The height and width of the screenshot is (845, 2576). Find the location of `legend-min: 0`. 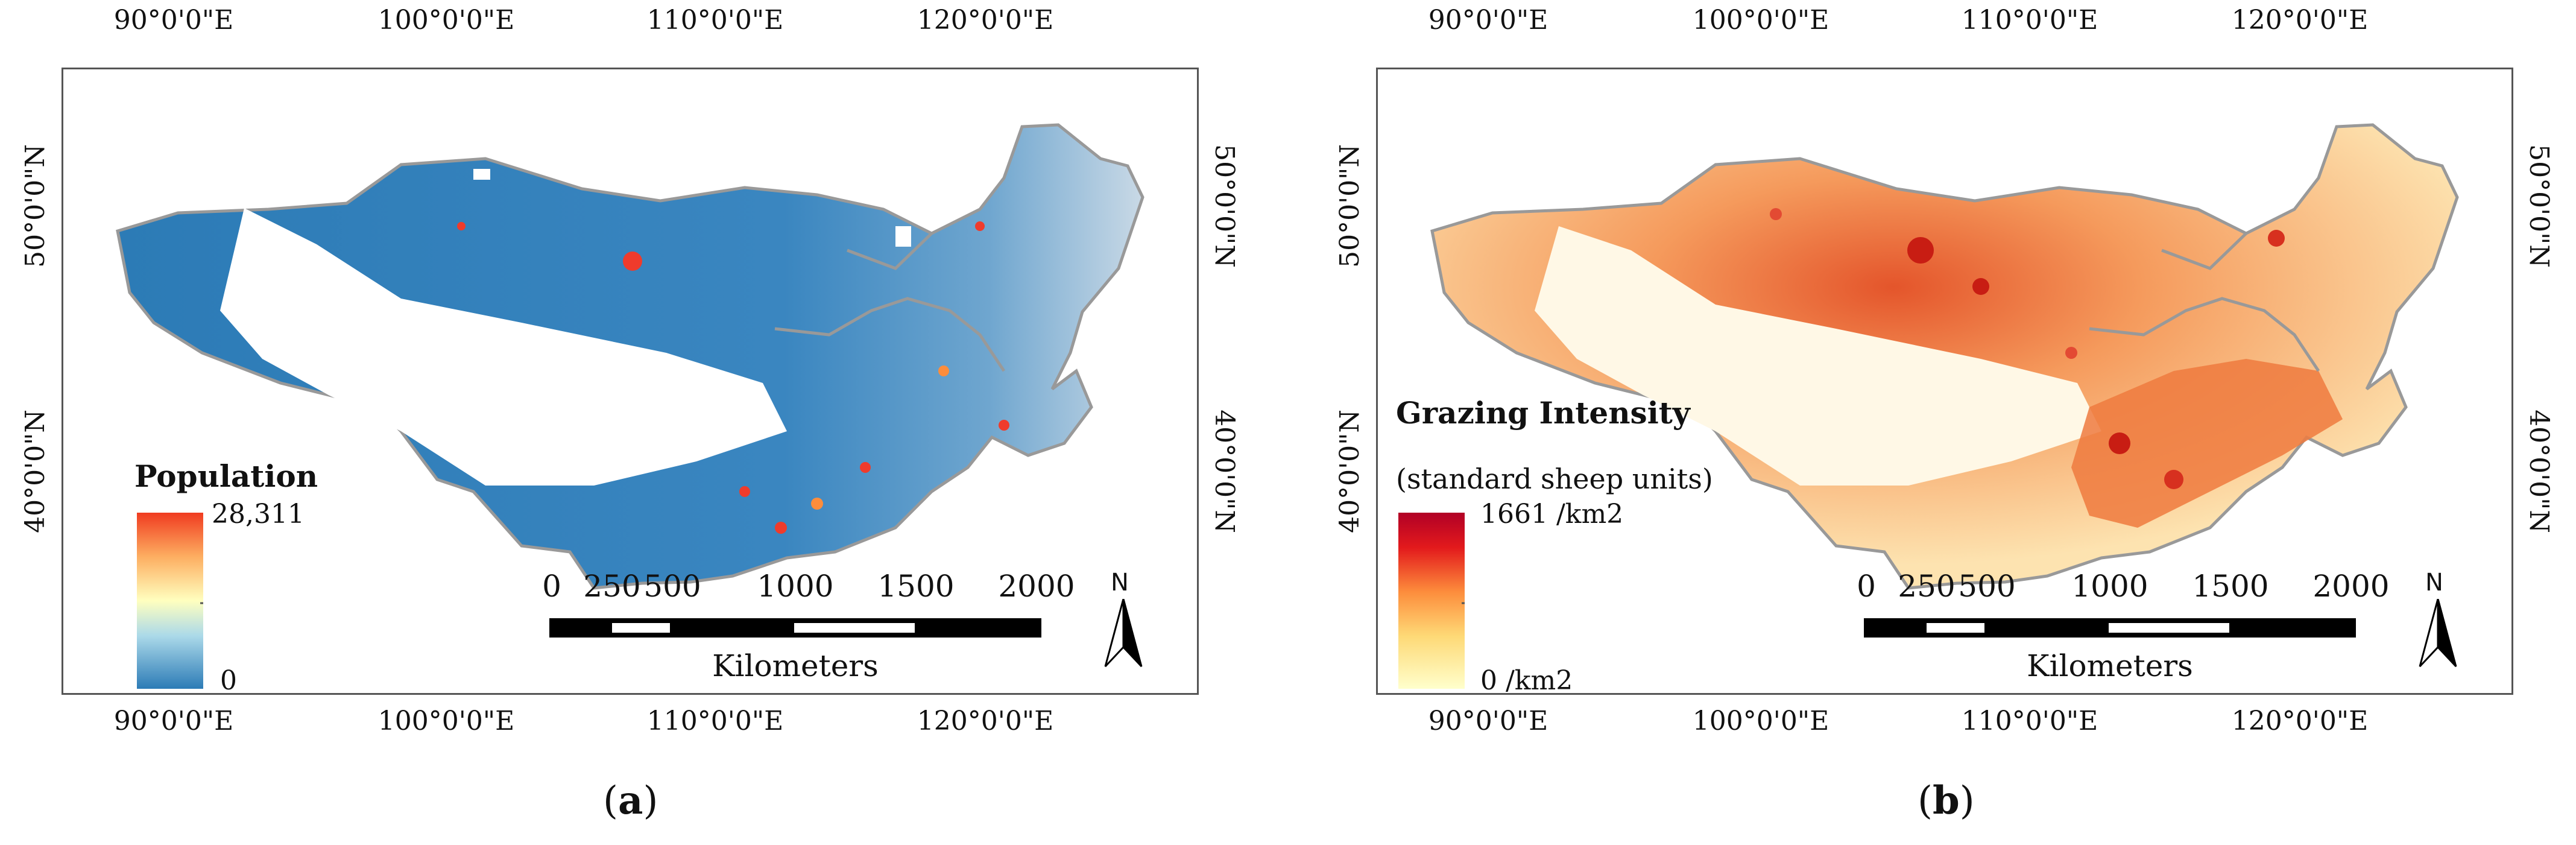

legend-min: 0 is located at coordinates (228, 680).